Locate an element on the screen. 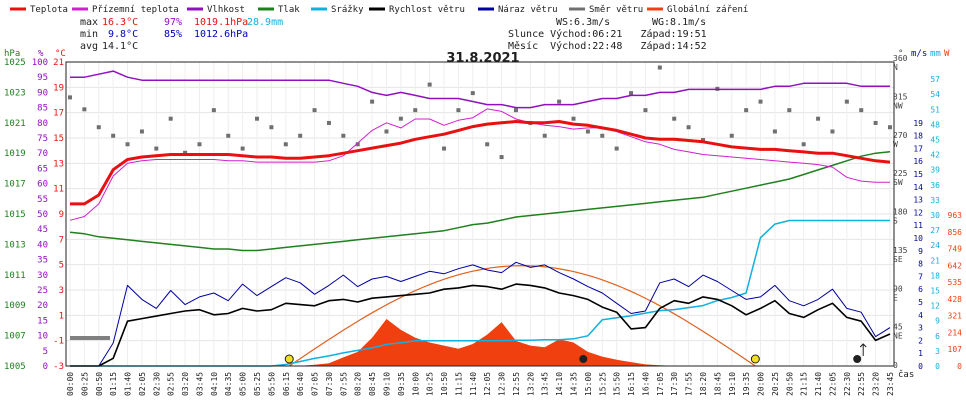  axis-tick-wind: 17 is located at coordinates (918, 148).